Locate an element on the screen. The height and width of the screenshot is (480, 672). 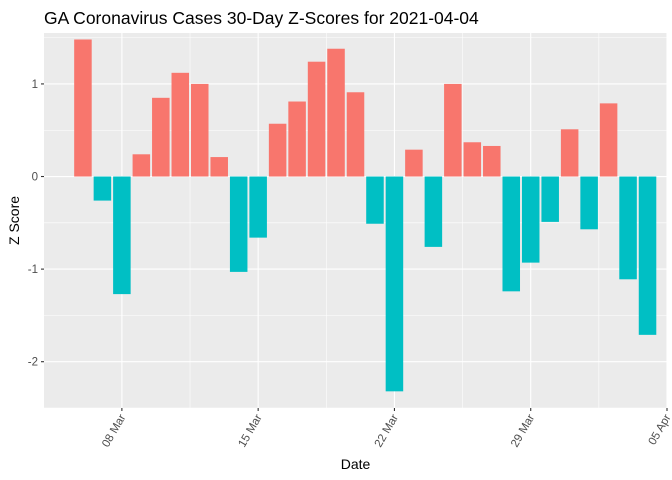
x-tick-label: 15 Mar is located at coordinates (250, 430).